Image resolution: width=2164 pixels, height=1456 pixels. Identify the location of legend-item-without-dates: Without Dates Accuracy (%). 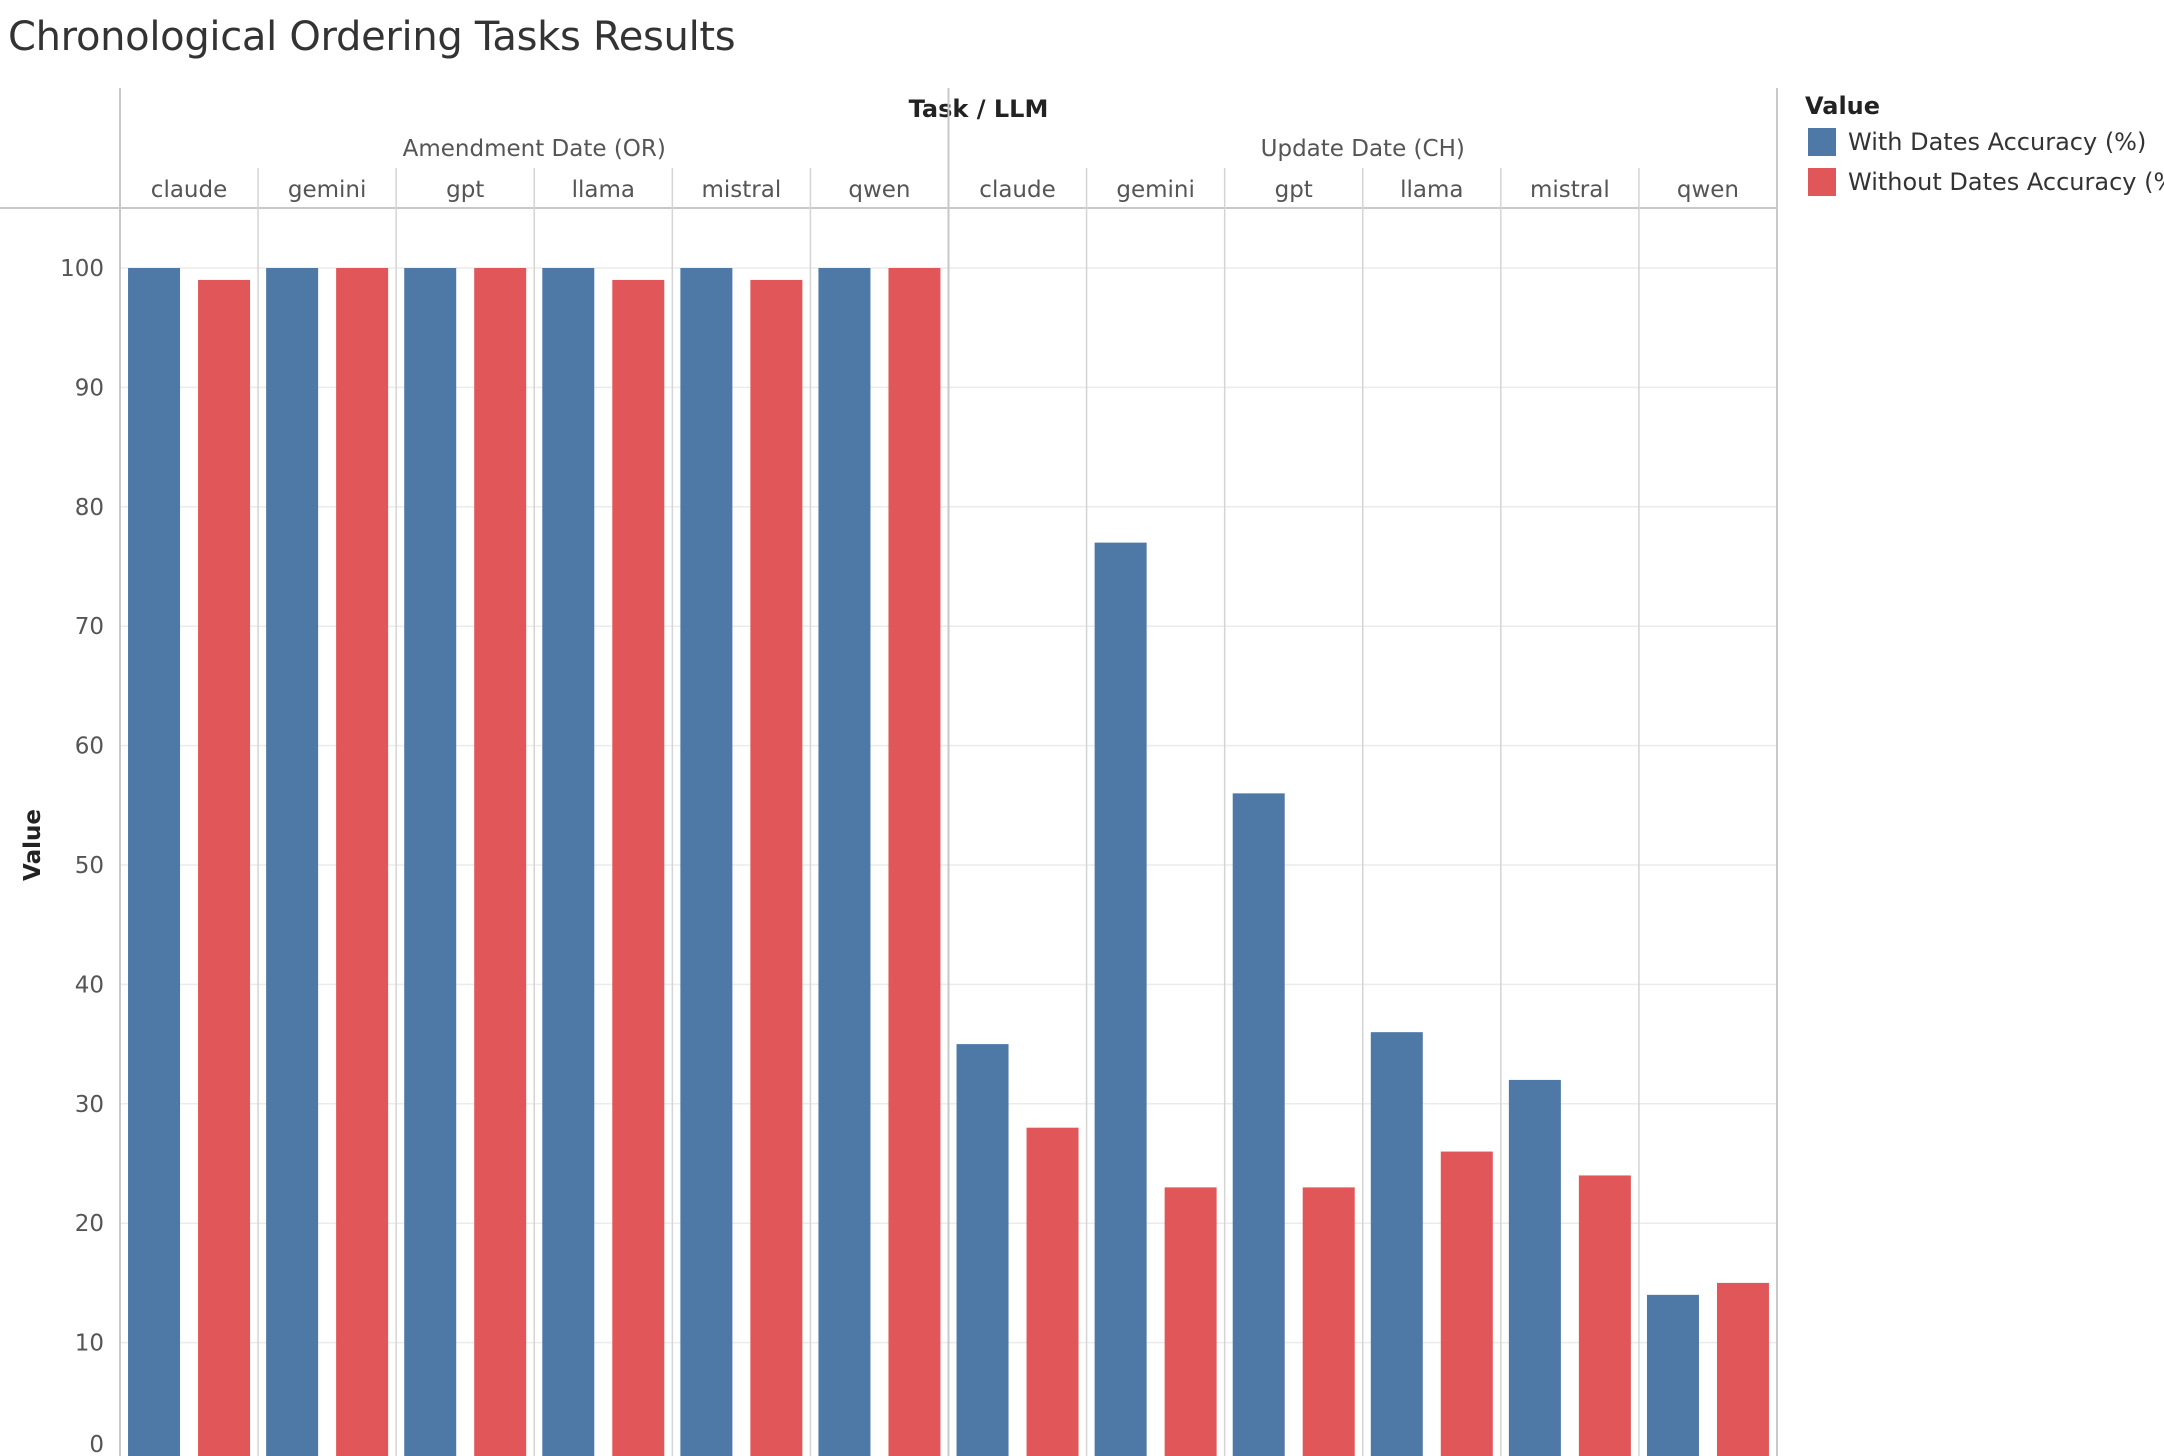
(1986, 182).